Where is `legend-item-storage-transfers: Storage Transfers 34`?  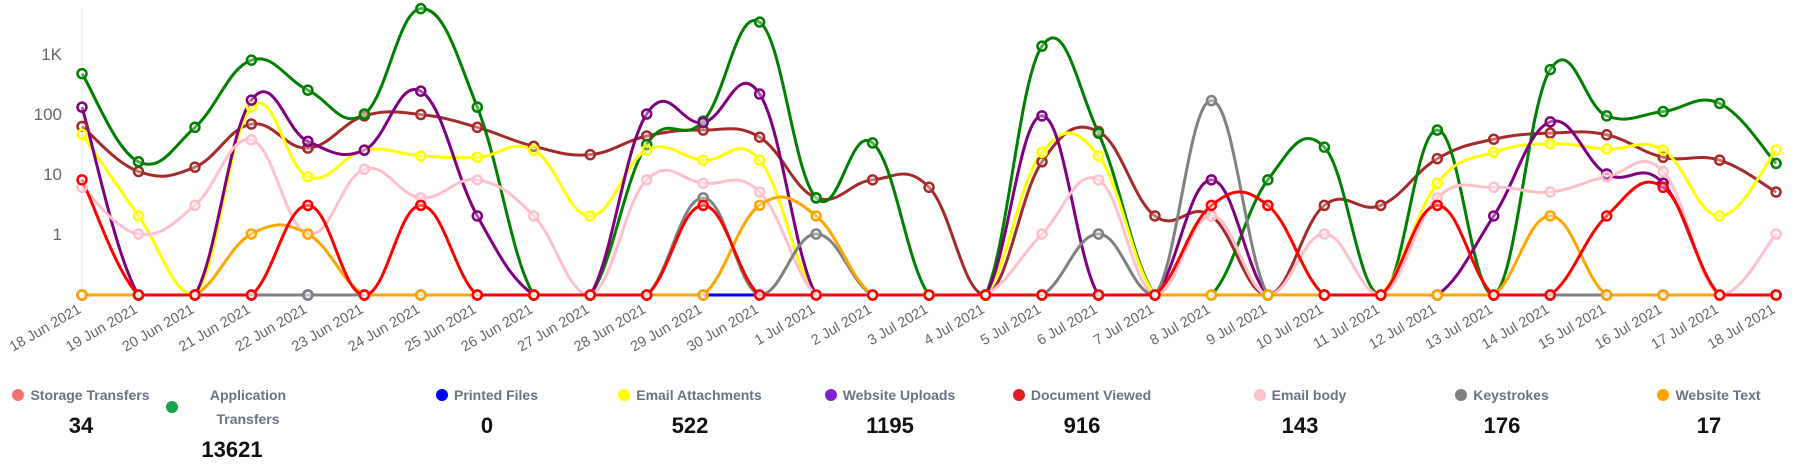
legend-item-storage-transfers: Storage Transfers 34 is located at coordinates (88, 411).